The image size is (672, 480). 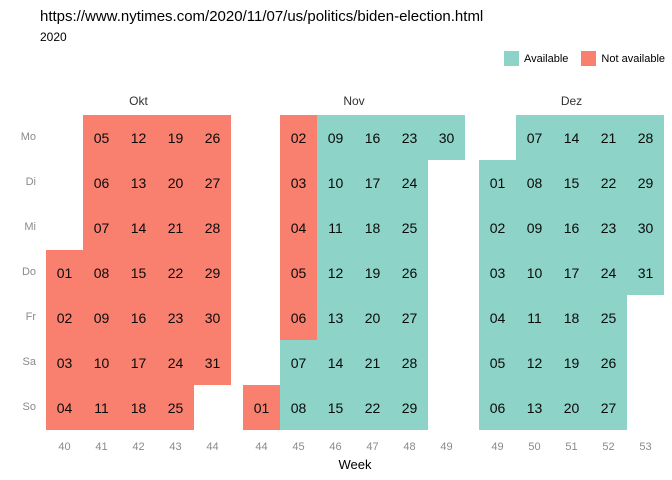 What do you see at coordinates (546, 58) in the screenshot?
I see `legend-label: Available` at bounding box center [546, 58].